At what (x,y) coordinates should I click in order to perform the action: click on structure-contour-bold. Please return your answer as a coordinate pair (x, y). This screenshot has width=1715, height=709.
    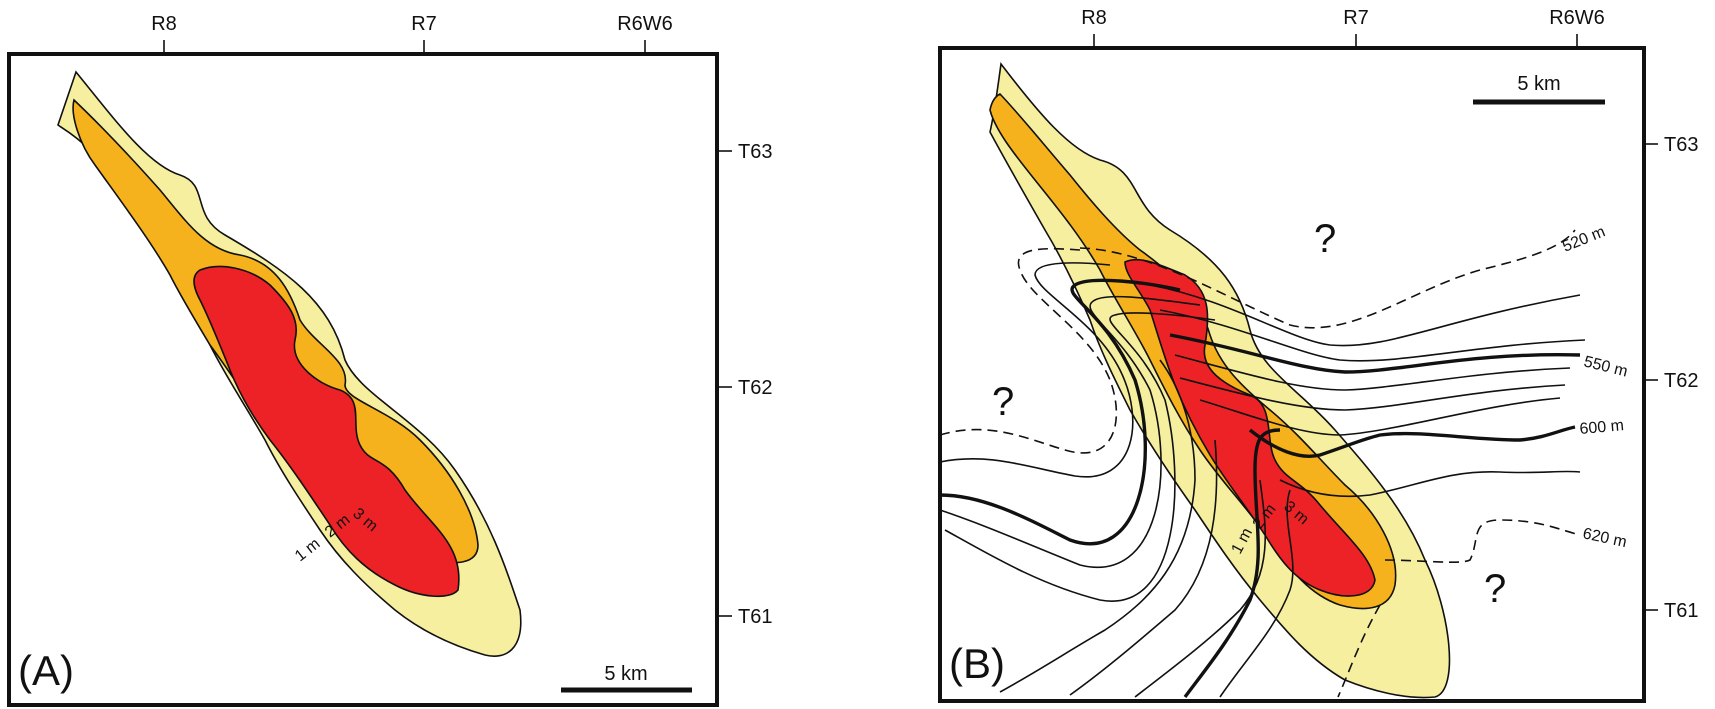
    Looking at the image, I should click on (1232, 563).